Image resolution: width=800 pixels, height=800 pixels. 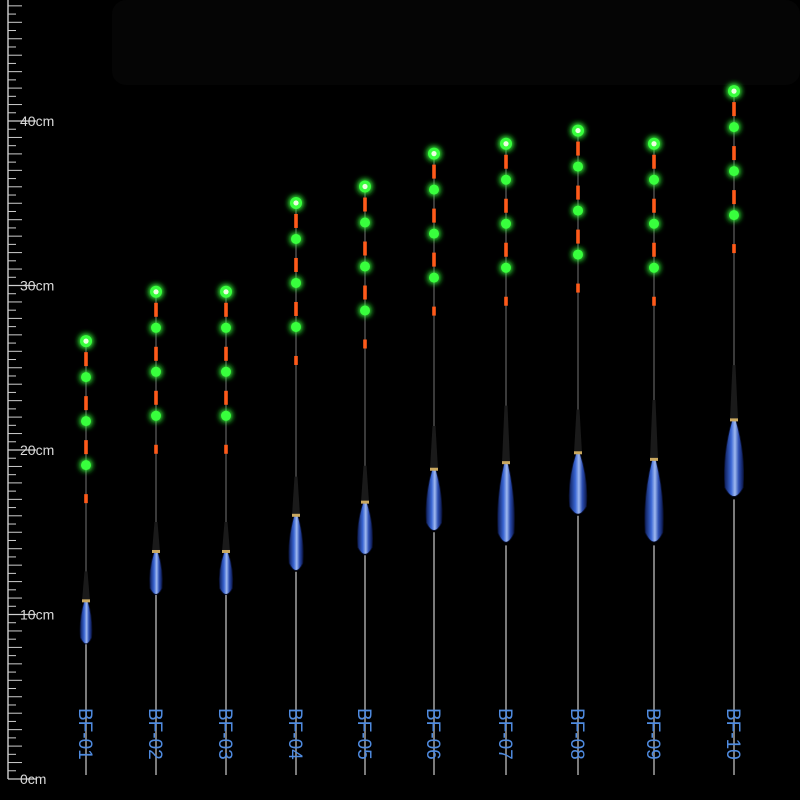 I want to click on float-bf-07: BF-07, so click(x=504, y=456).